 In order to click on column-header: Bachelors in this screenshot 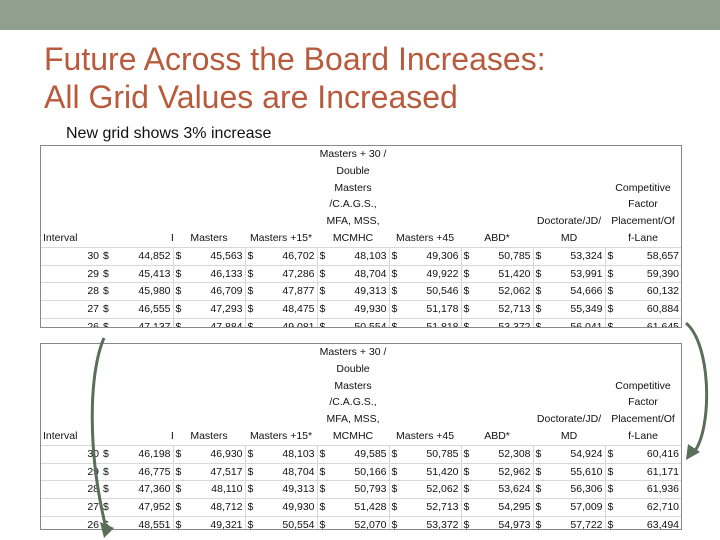, I will do `click(137, 394)`.